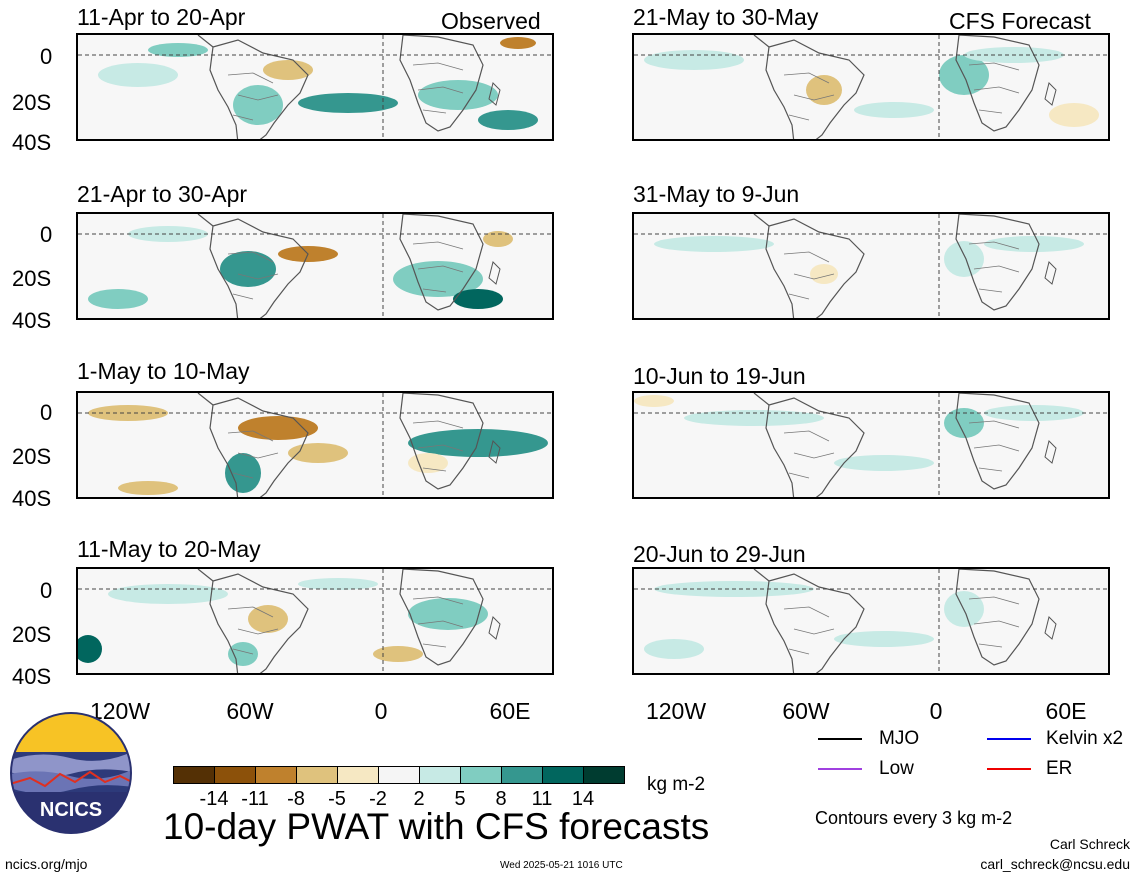  Describe the element at coordinates (719, 554) in the screenshot. I see `forecast-panel-4-title: 20-Jun to 29-Jun` at that location.